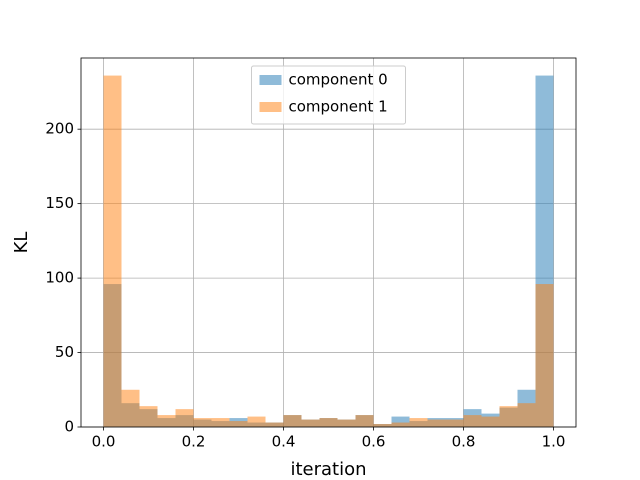 This screenshot has width=640, height=480. I want to click on x-tick-label: 1.0, so click(554, 442).